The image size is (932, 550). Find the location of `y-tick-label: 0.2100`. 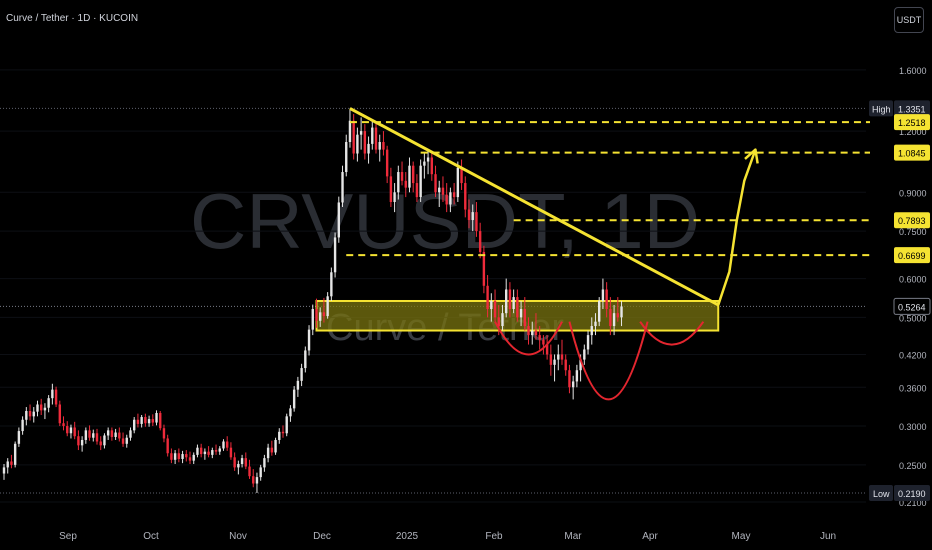

y-tick-label: 0.2100 is located at coordinates (913, 503).